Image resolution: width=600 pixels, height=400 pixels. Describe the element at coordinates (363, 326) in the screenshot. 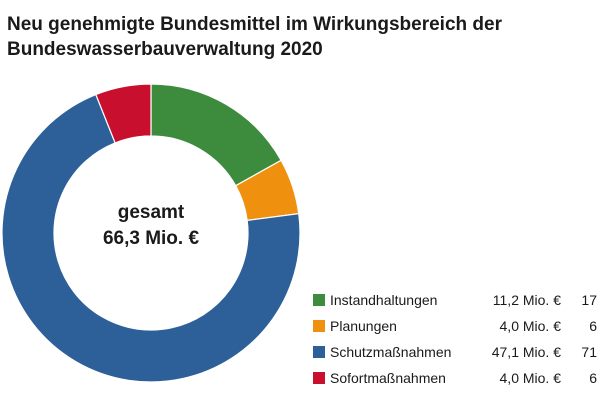

I see `legend-label: Planungen` at that location.